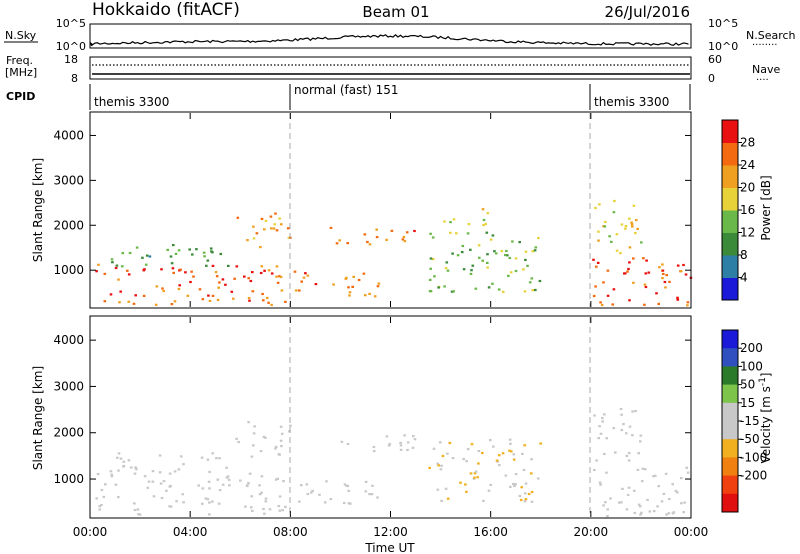  Describe the element at coordinates (68, 135) in the screenshot. I see `y-tick-label: 4000` at that location.